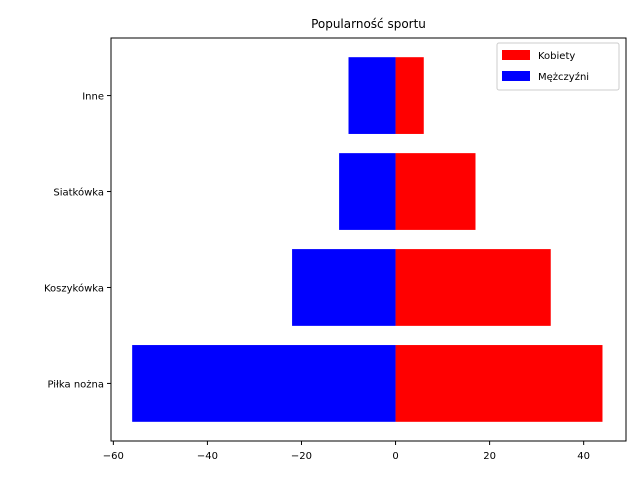  Describe the element at coordinates (301, 456) in the screenshot. I see `x-tick-label: −20` at that location.